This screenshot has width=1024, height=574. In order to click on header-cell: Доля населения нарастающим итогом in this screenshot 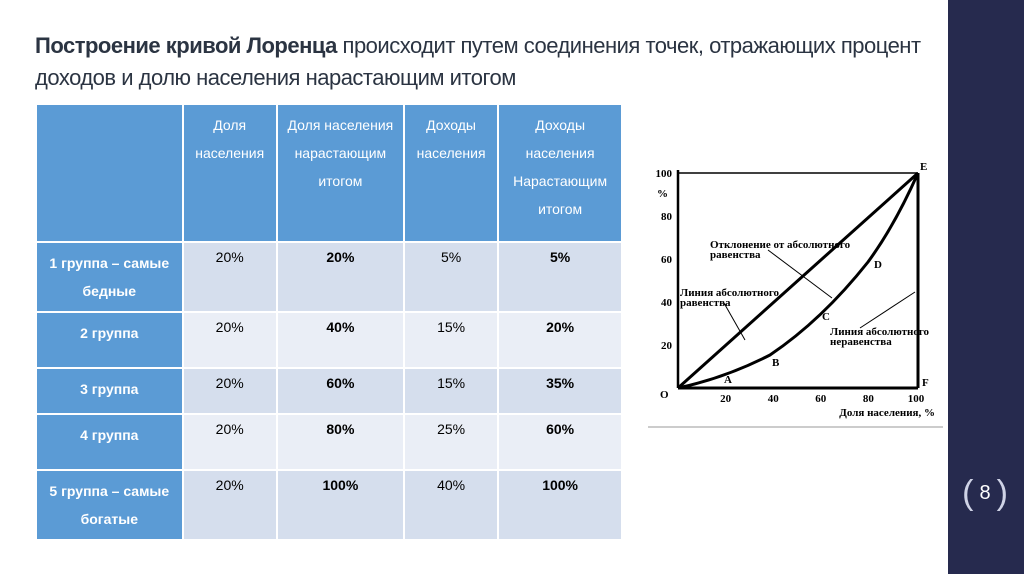, I will do `click(340, 173)`.